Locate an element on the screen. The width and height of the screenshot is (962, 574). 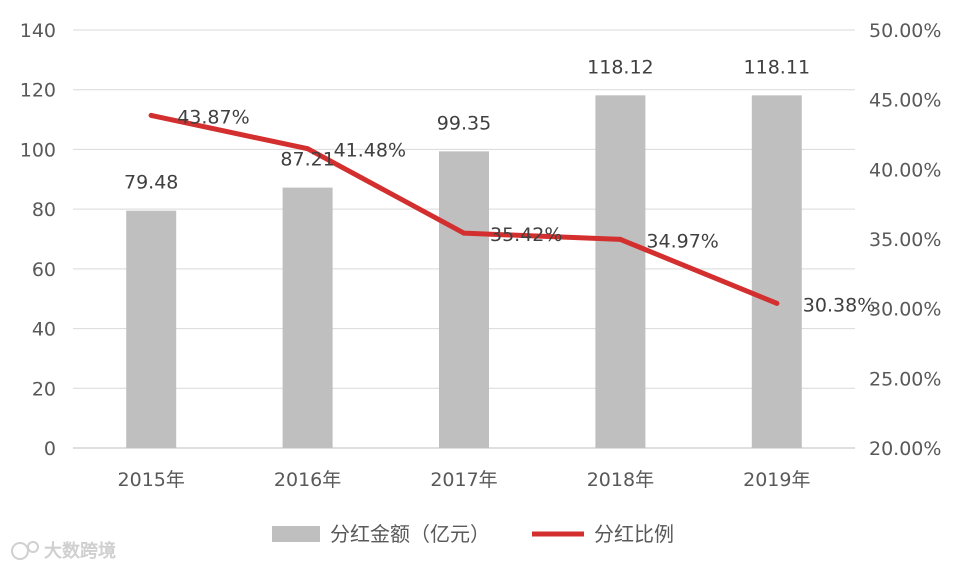
bar-value-label: 118.12 is located at coordinates (620, 67).